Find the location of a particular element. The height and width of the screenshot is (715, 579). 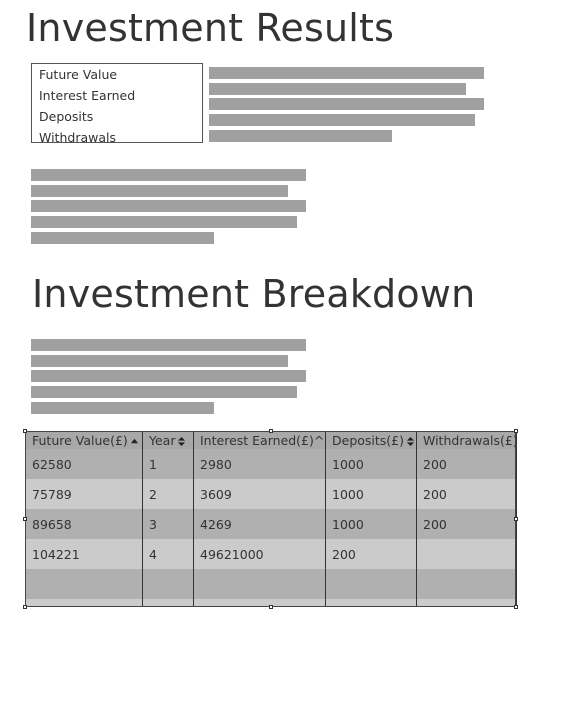

table-row: 62580 1 2980 1000 200 is located at coordinates (271, 464).